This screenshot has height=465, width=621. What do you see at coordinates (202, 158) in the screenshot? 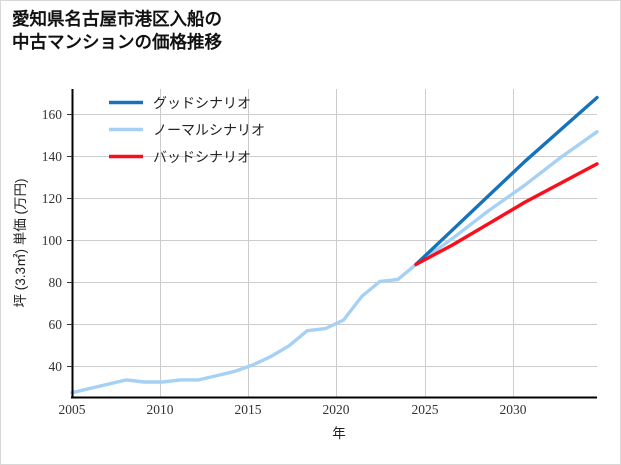
I see `legend-label-bad-scenario: バッドシナリオ` at bounding box center [202, 158].